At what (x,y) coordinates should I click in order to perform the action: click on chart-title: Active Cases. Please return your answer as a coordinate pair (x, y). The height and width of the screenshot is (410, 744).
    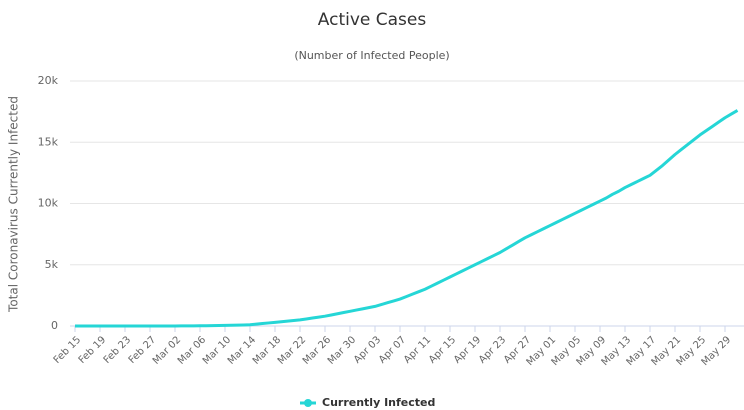
    Looking at the image, I should click on (372, 20).